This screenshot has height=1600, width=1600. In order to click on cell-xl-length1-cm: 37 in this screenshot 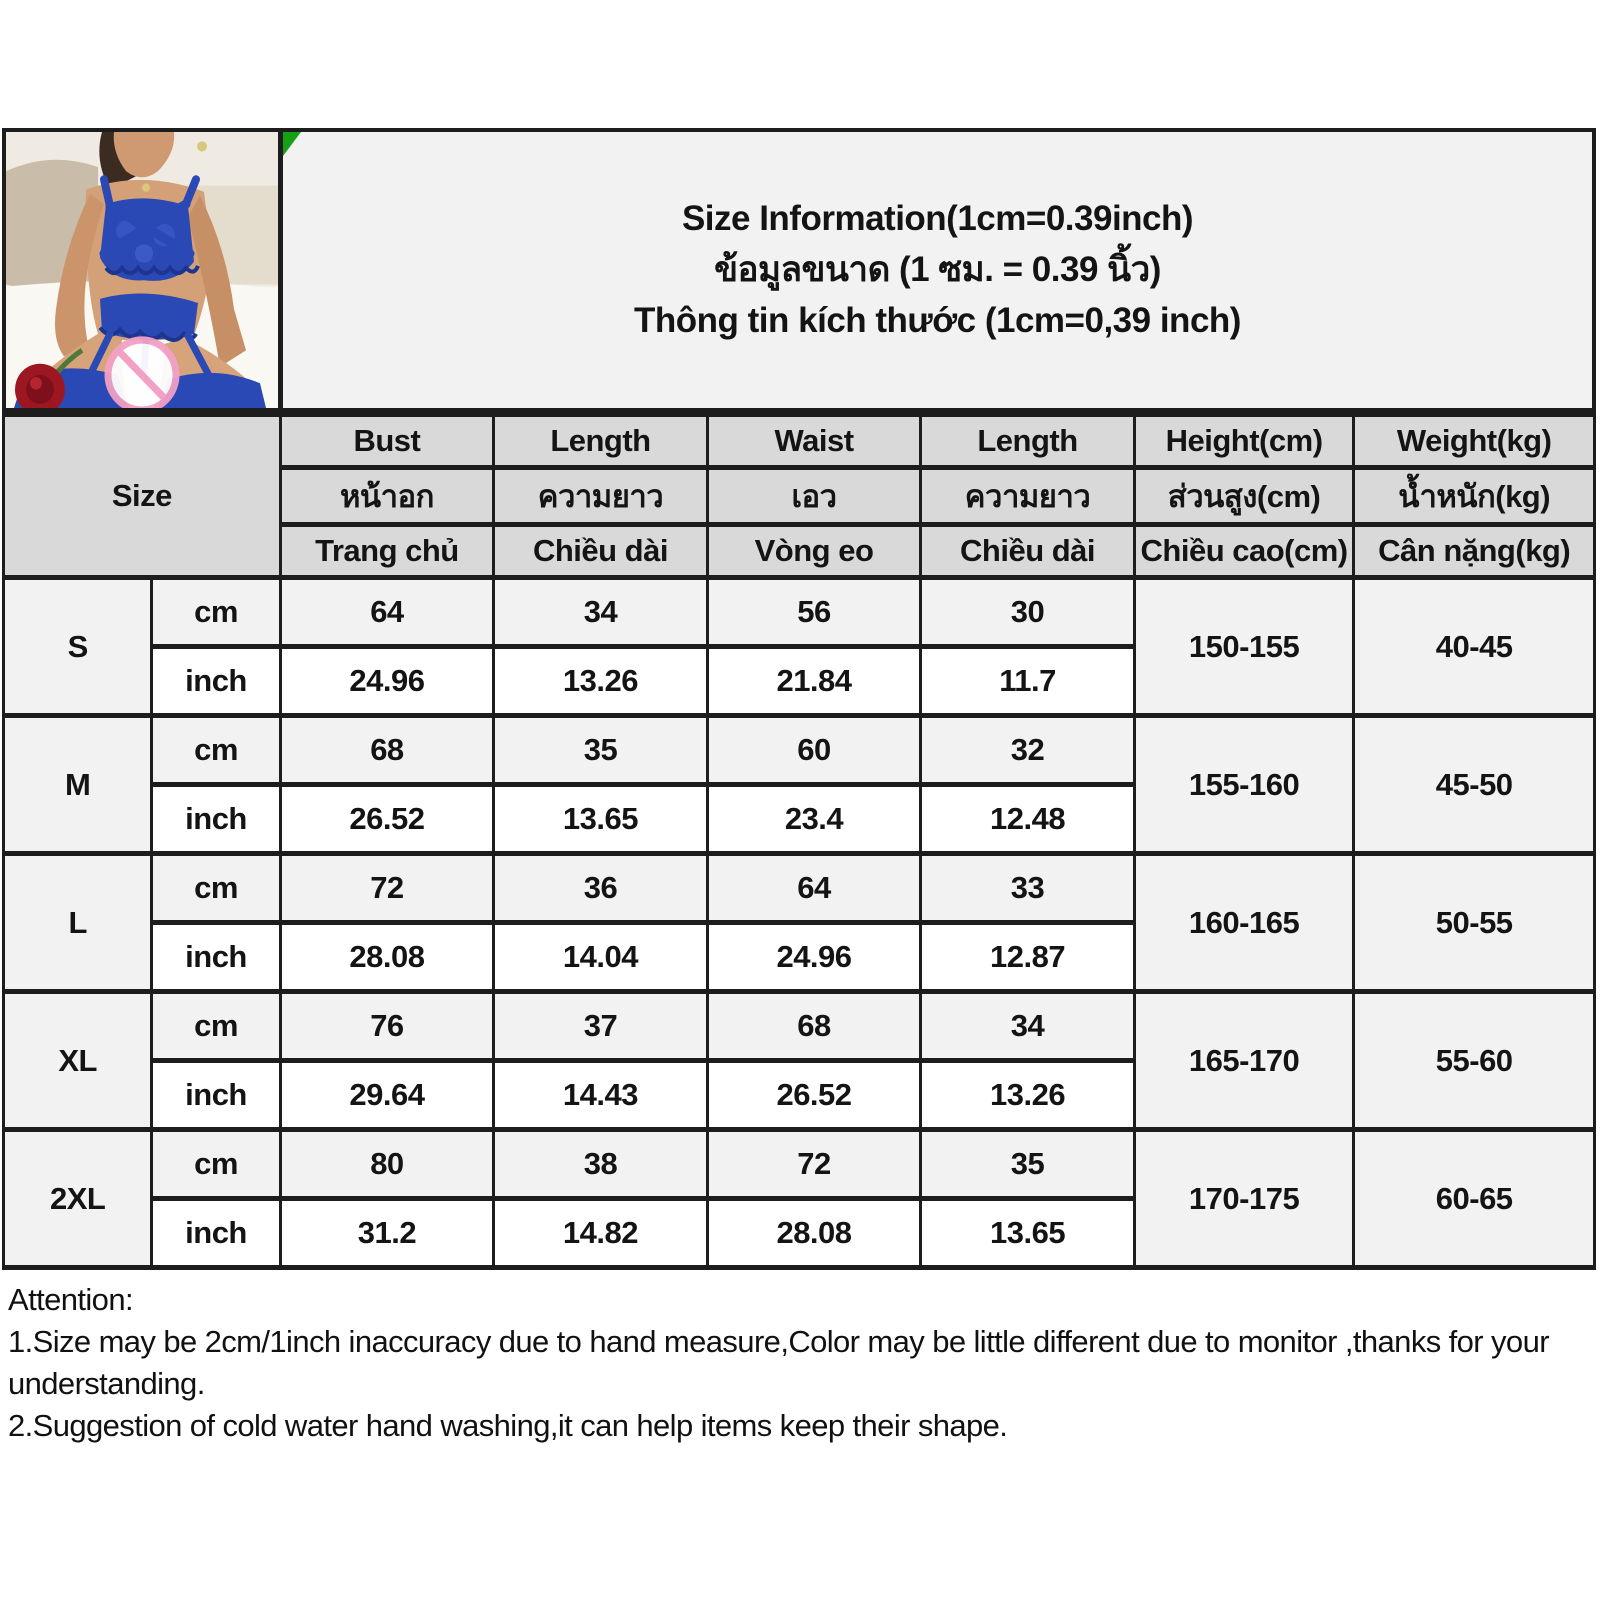, I will do `click(600, 1026)`.